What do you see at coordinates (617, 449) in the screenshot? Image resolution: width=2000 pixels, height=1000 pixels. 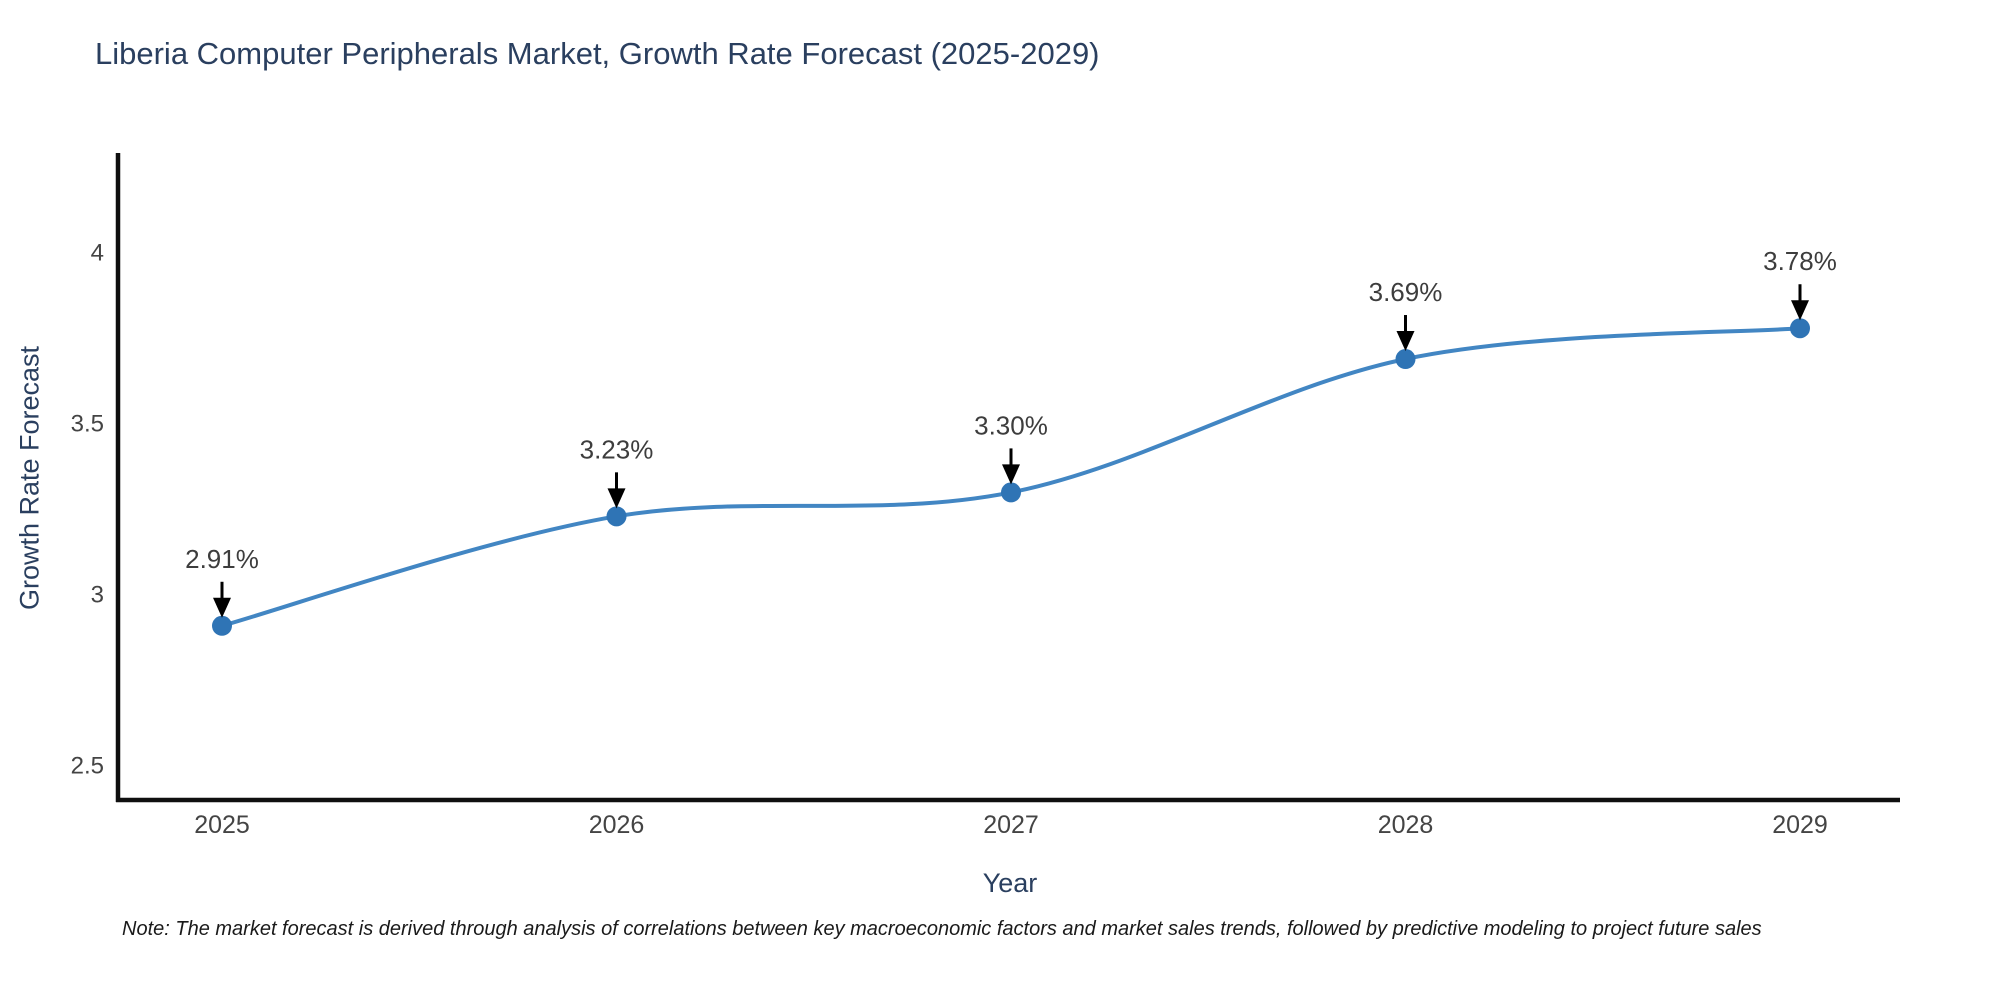 I see `data-point-label: 3.23%` at bounding box center [617, 449].